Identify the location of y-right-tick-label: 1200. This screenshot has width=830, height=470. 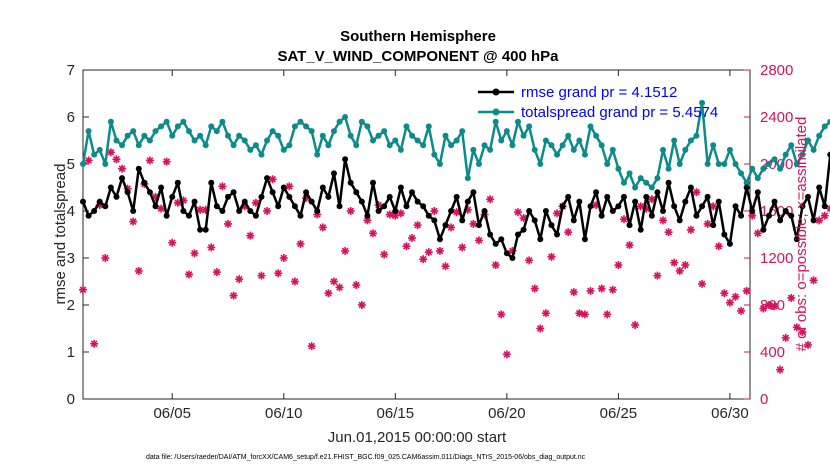
(776, 258).